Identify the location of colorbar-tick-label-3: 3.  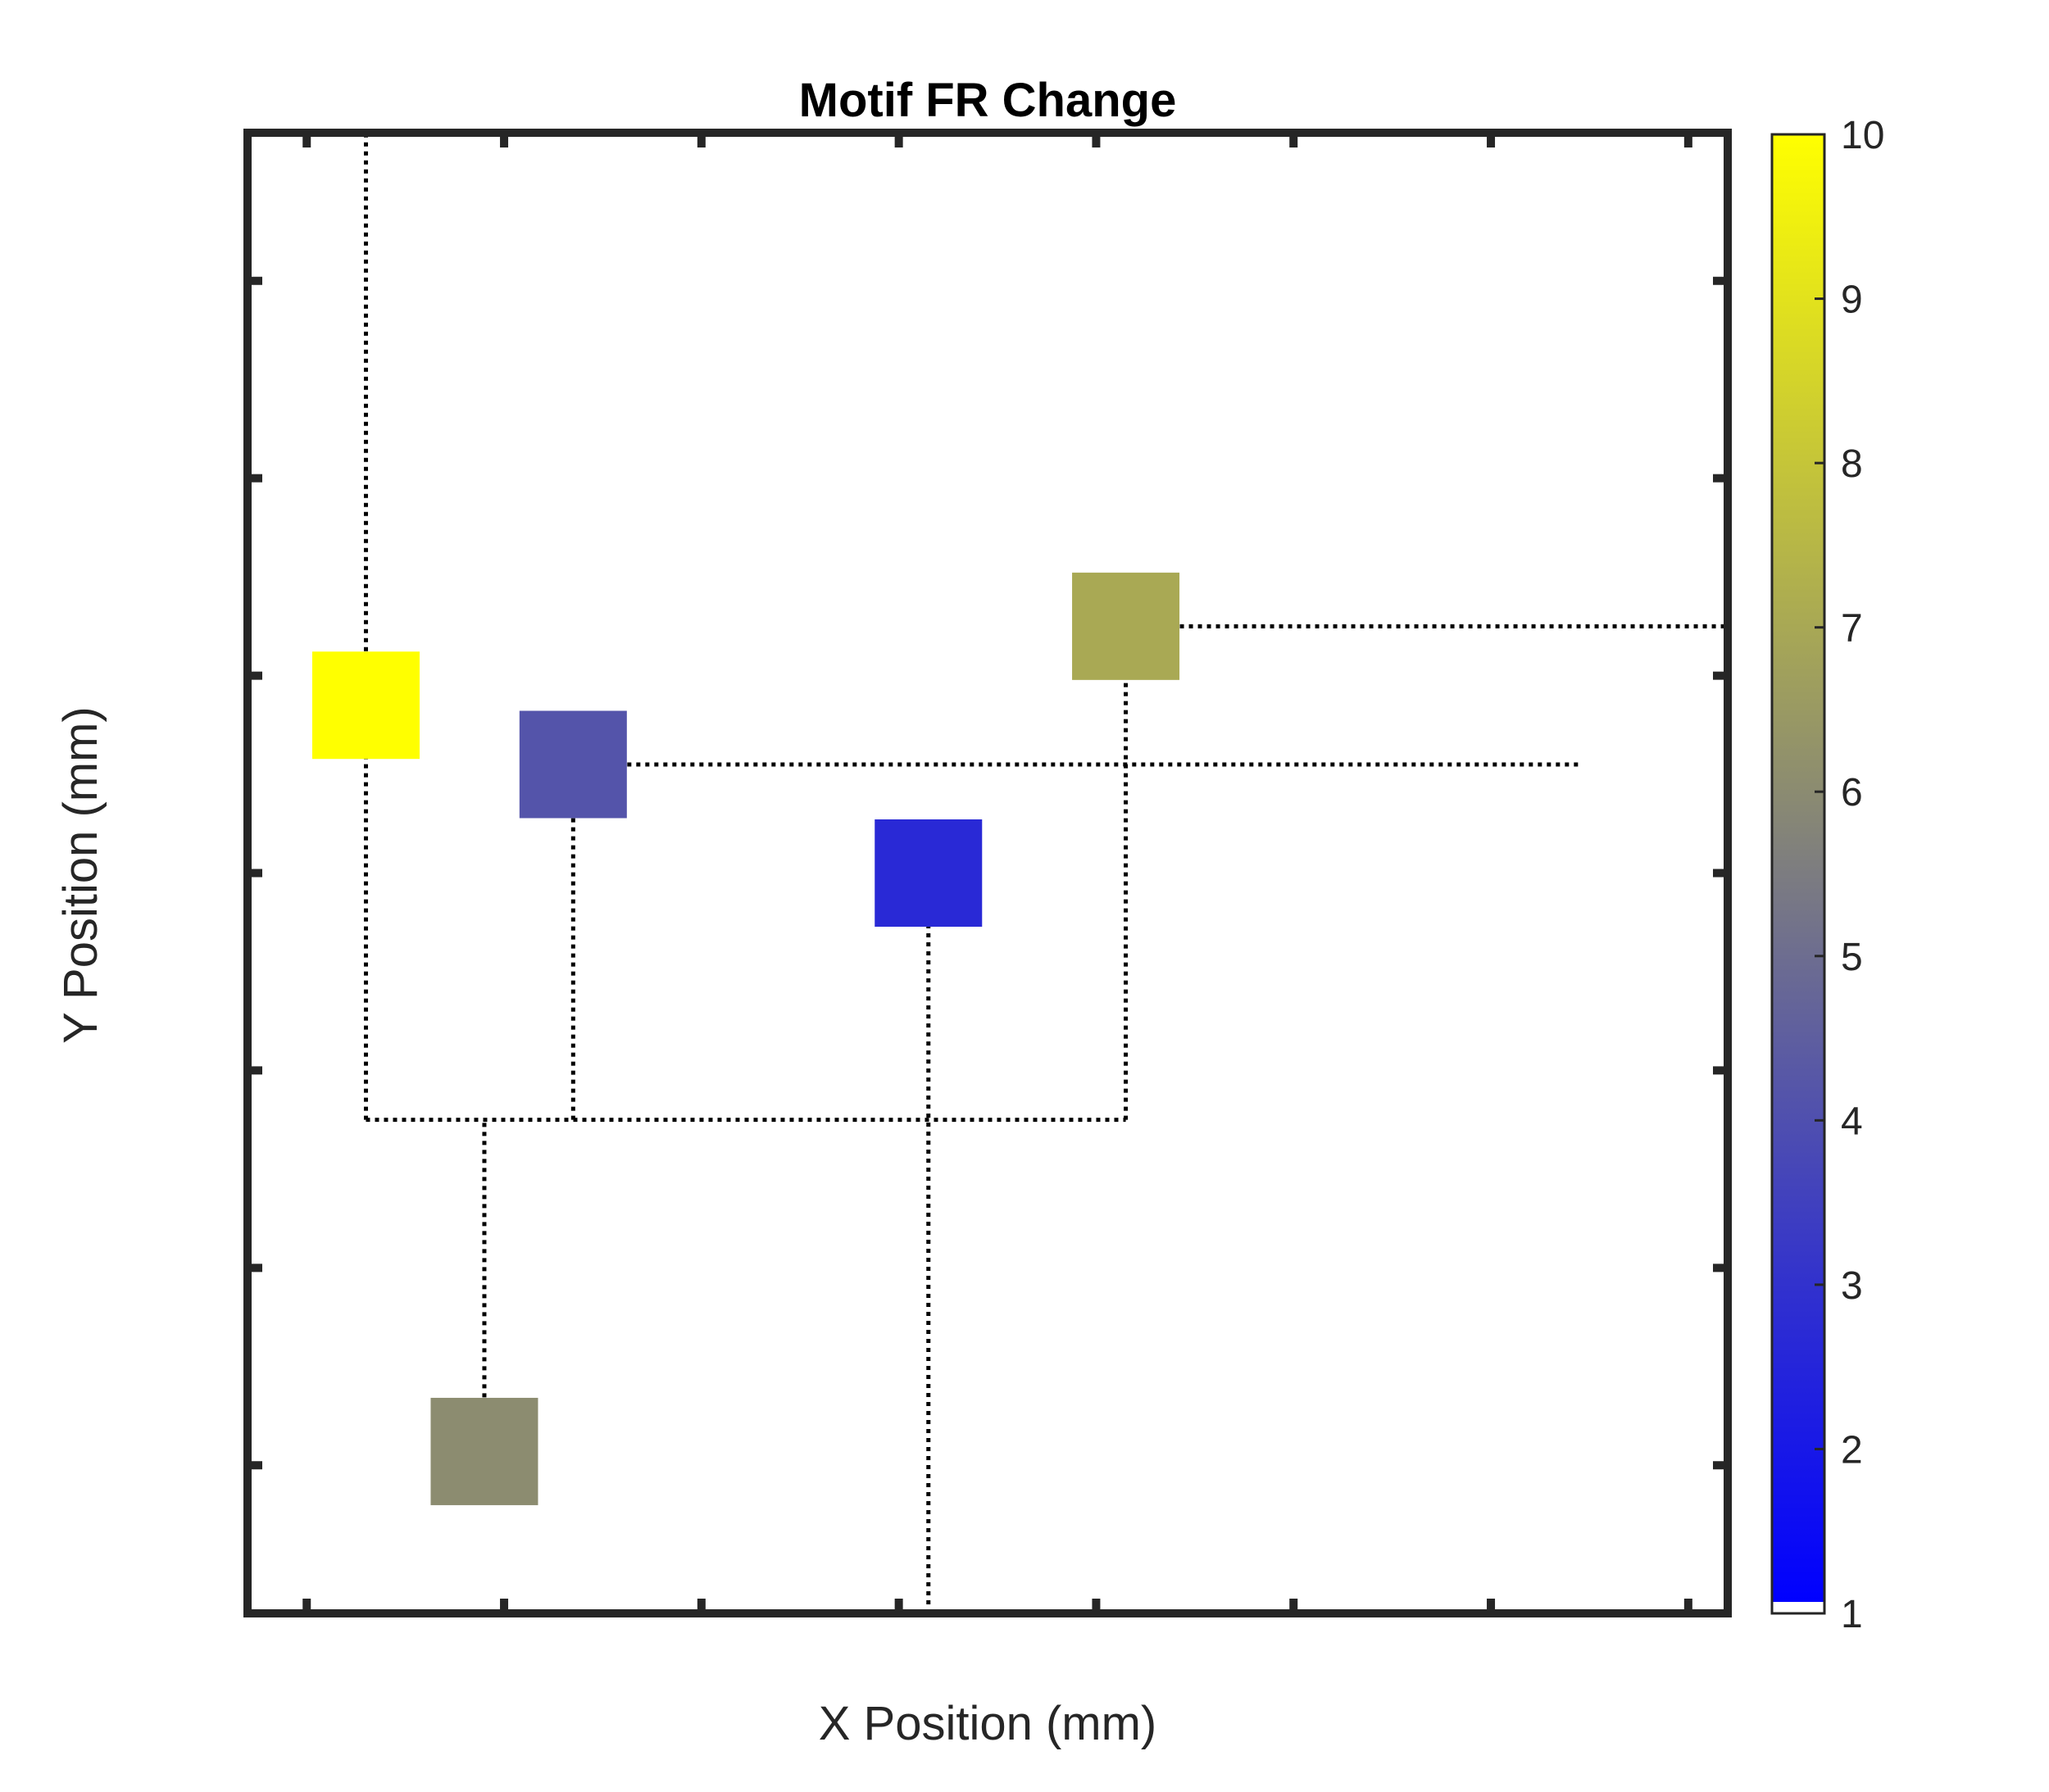
(1852, 1286).